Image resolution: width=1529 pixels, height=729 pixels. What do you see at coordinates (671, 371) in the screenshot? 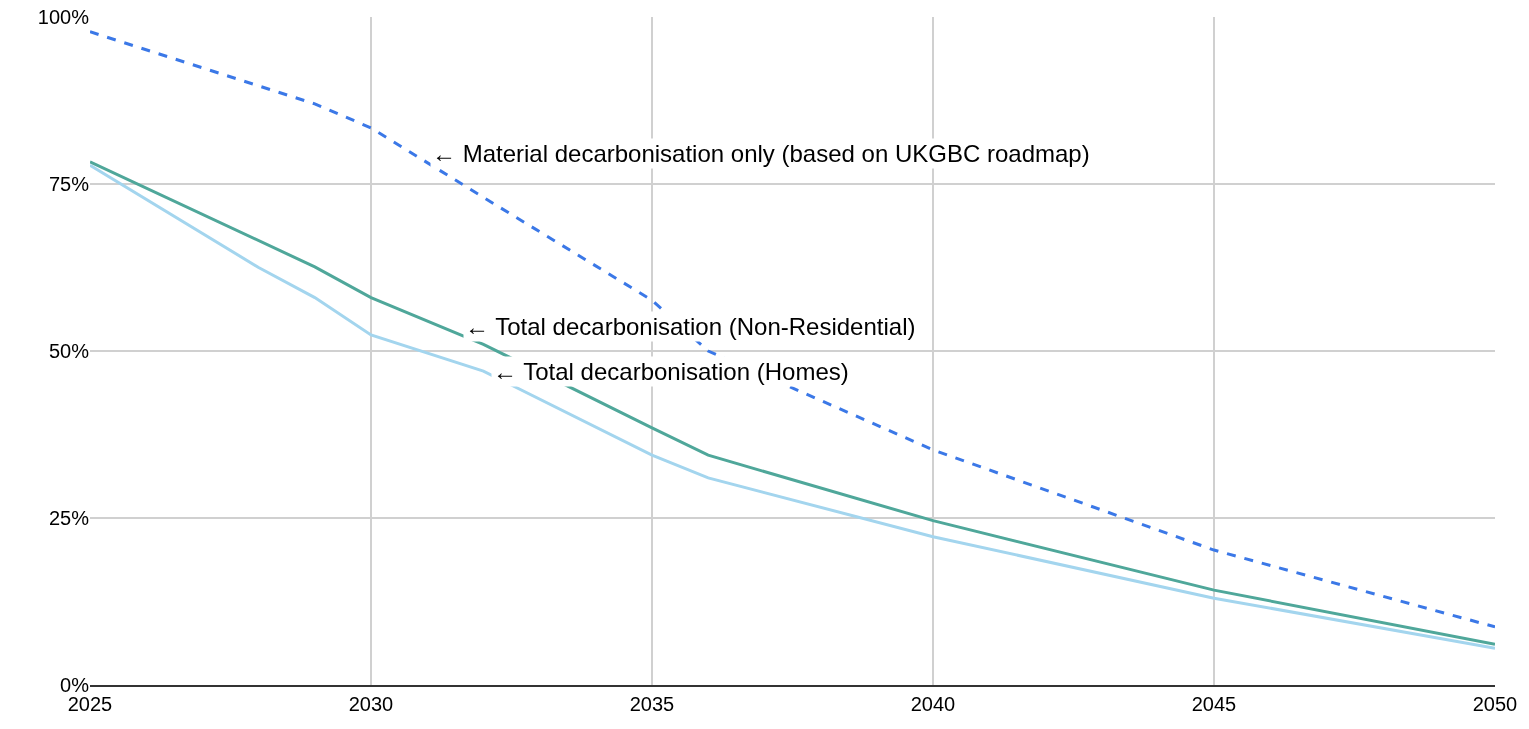
I see `annotation: ← Total decarbonisation (Homes)` at bounding box center [671, 371].